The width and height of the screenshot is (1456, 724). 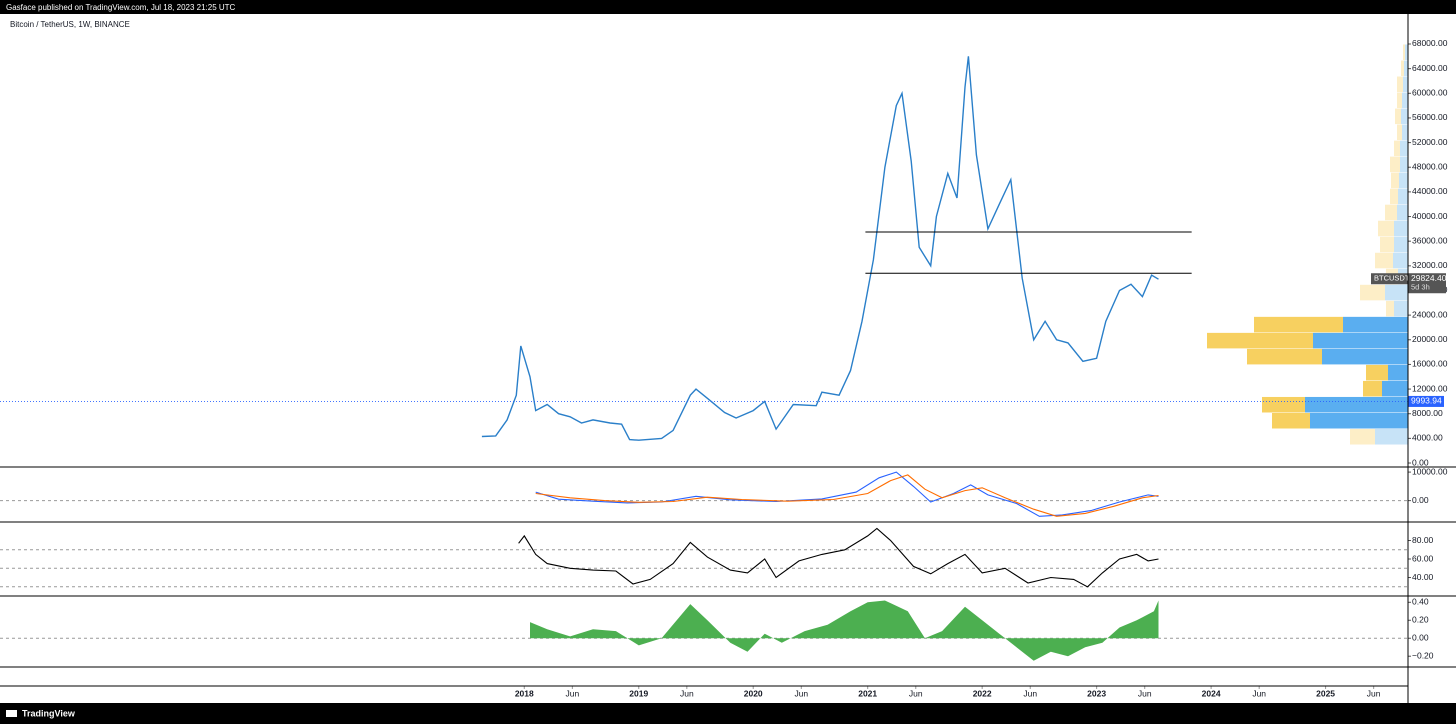 What do you see at coordinates (728, 713) in the screenshot?
I see `bottom-bar` at bounding box center [728, 713].